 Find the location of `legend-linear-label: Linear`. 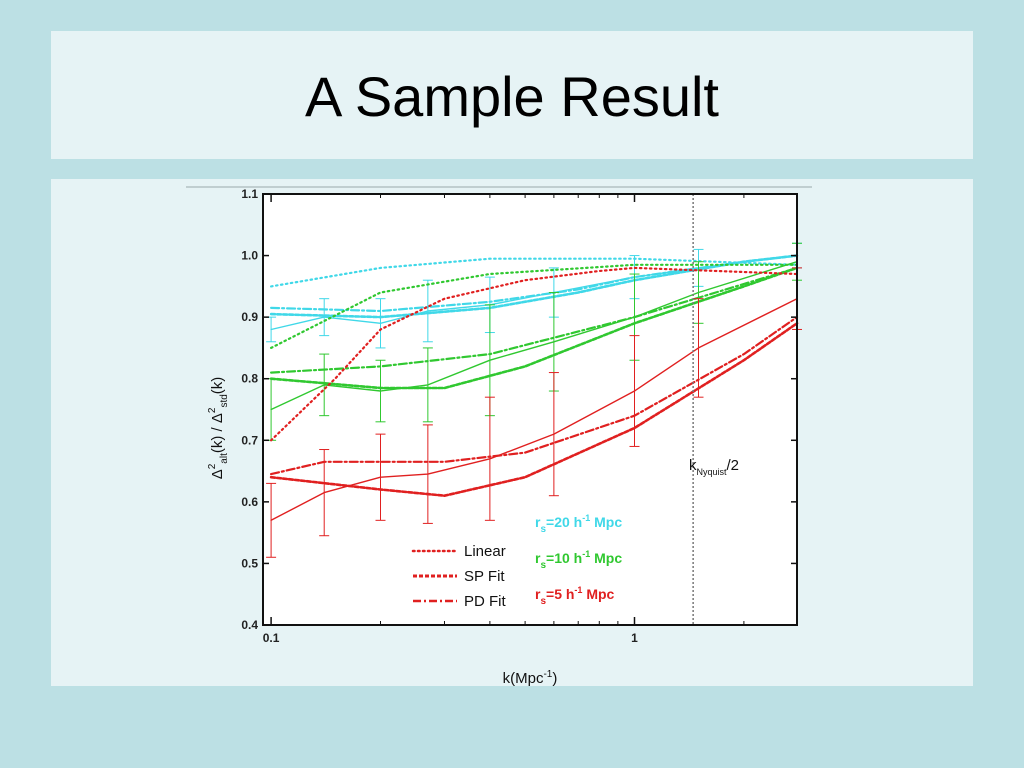

legend-linear-label: Linear is located at coordinates (485, 551).